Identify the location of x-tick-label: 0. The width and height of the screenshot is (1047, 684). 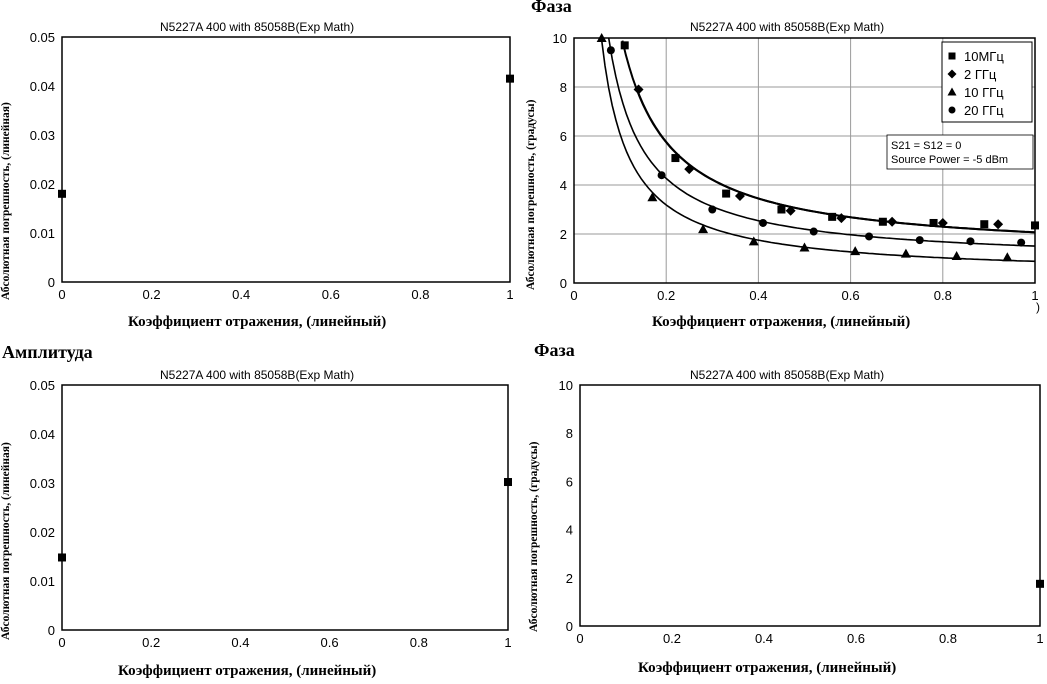
(579, 638).